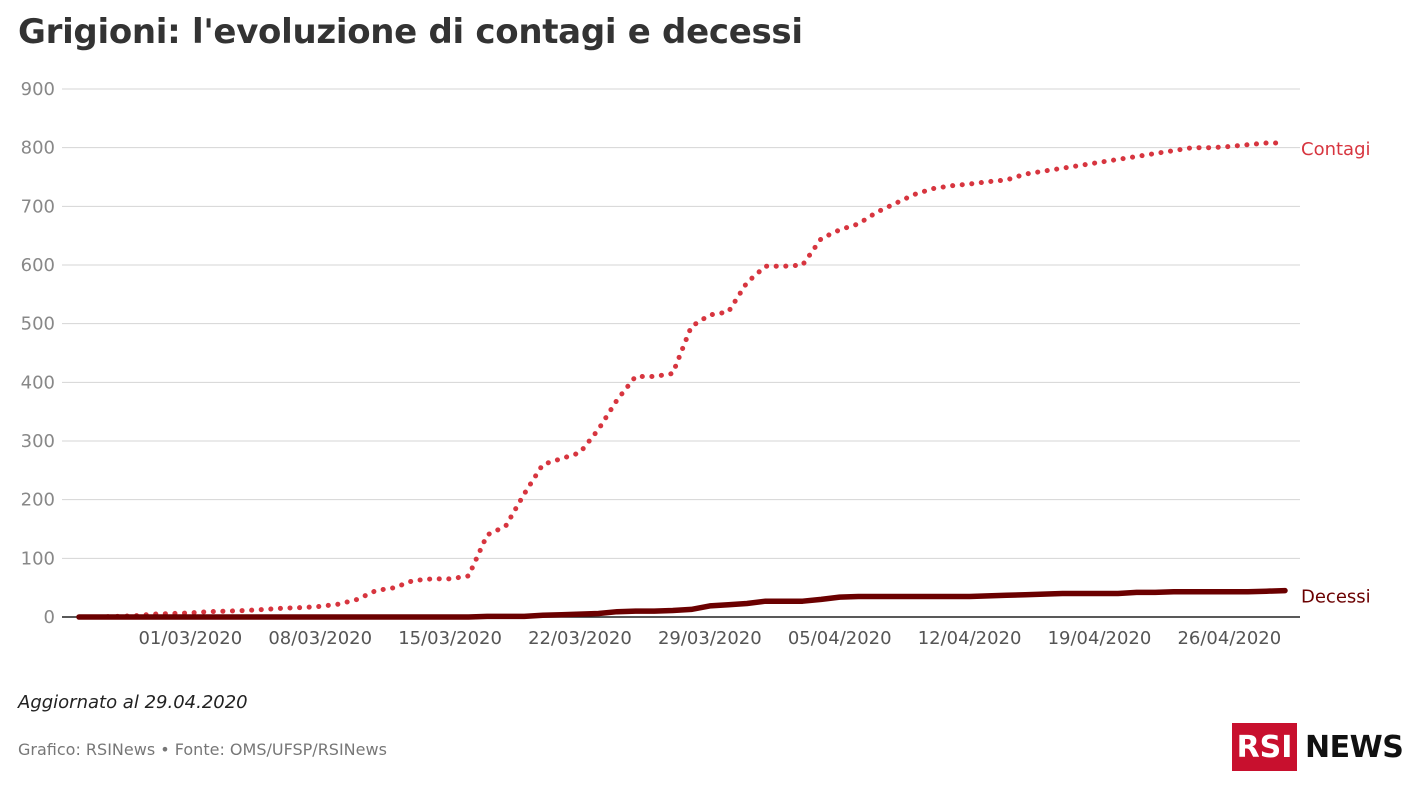 The height and width of the screenshot is (792, 1408). What do you see at coordinates (1264, 747) in the screenshot?
I see `logo-rsi: RSI` at bounding box center [1264, 747].